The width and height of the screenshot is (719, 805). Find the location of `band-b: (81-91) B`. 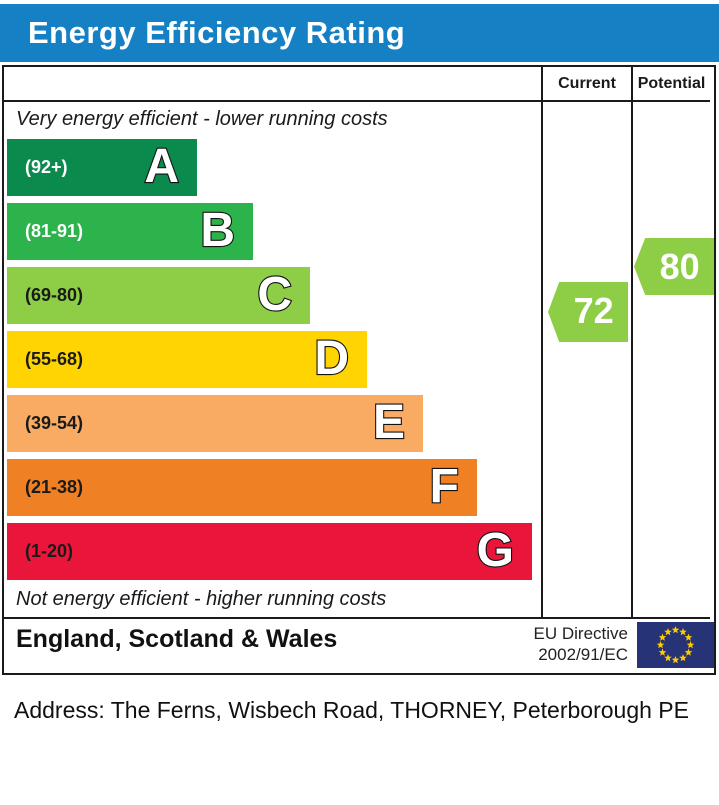

band-b: (81-91) B is located at coordinates (130, 231).